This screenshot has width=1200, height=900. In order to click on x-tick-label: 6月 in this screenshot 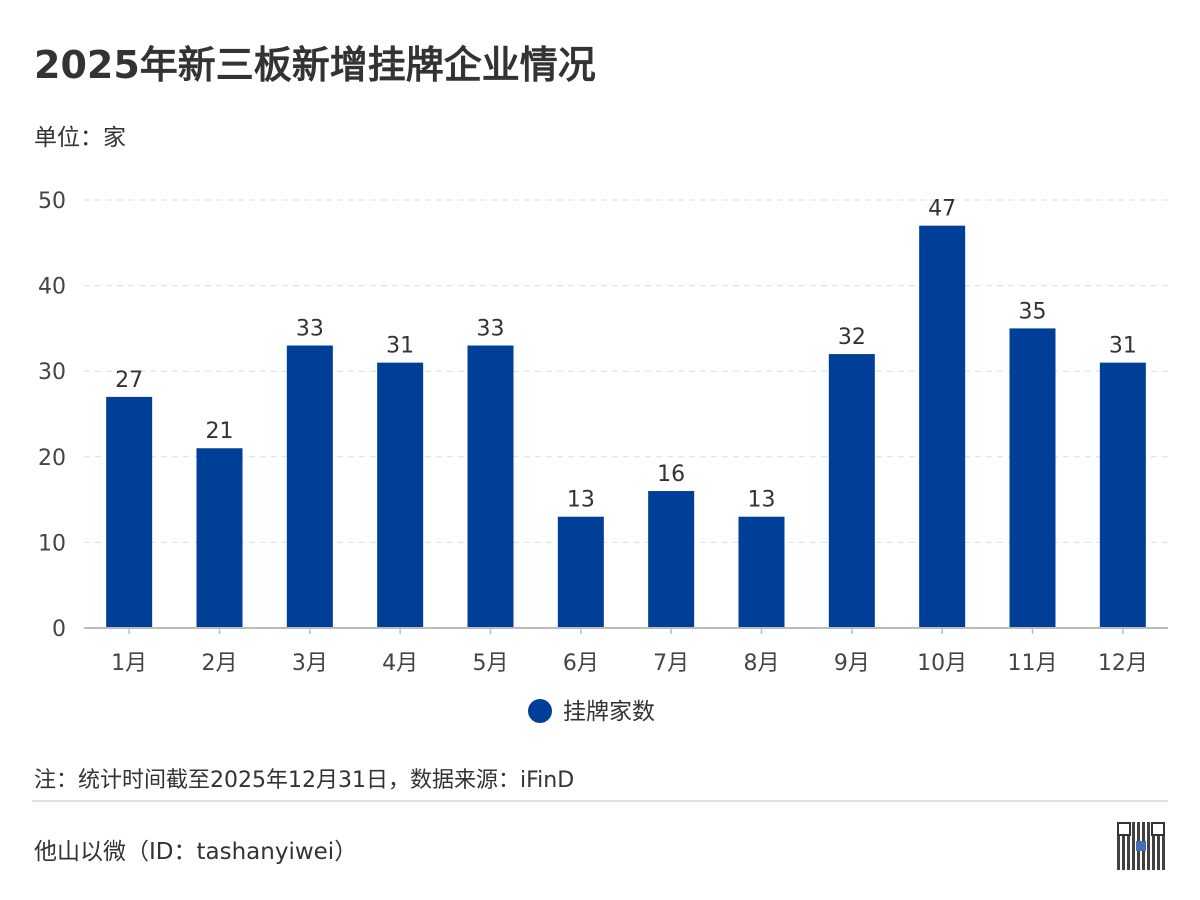, I will do `click(581, 663)`.